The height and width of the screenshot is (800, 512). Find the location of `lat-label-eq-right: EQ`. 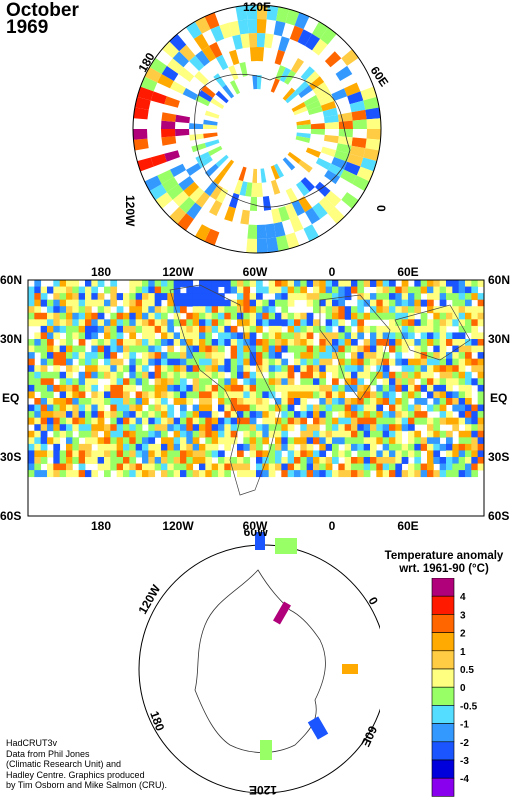

lat-label-eq-right: EQ is located at coordinates (498, 398).